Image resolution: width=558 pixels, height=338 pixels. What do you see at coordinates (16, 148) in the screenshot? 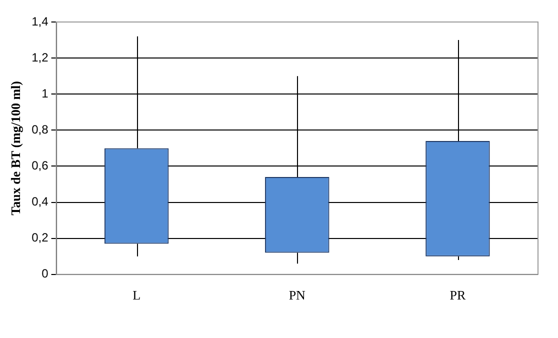
I see `y-axis-title: Taux de BT (mg/100 ml)` at bounding box center [16, 148].